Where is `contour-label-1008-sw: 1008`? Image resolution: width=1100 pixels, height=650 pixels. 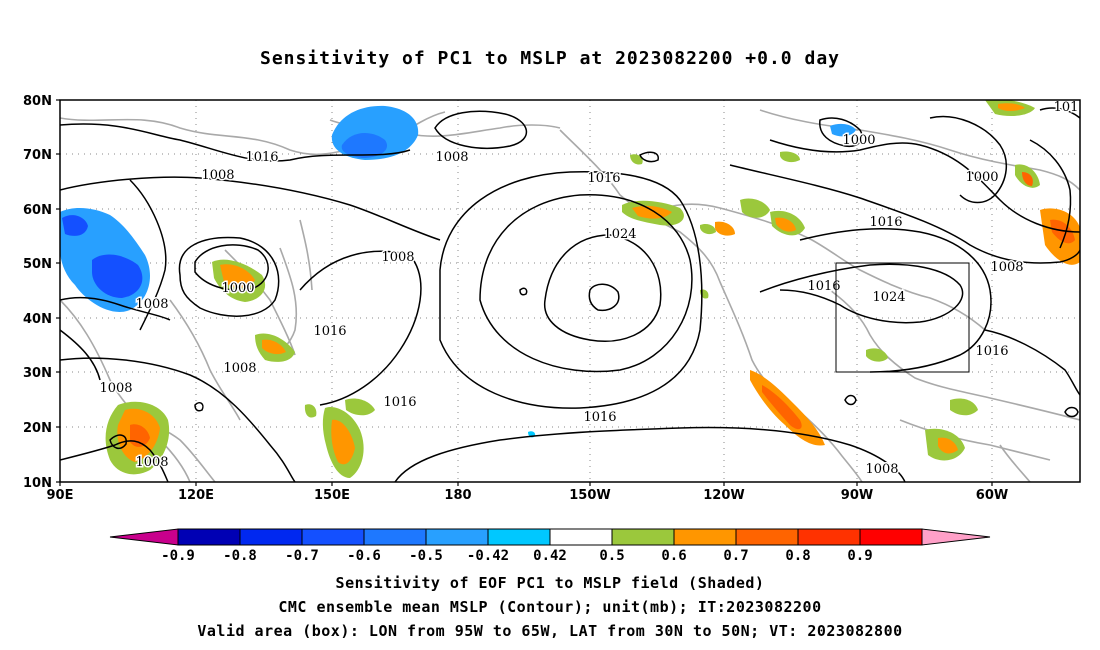
contour-label-1008-sw: 1008 is located at coordinates (239, 368).